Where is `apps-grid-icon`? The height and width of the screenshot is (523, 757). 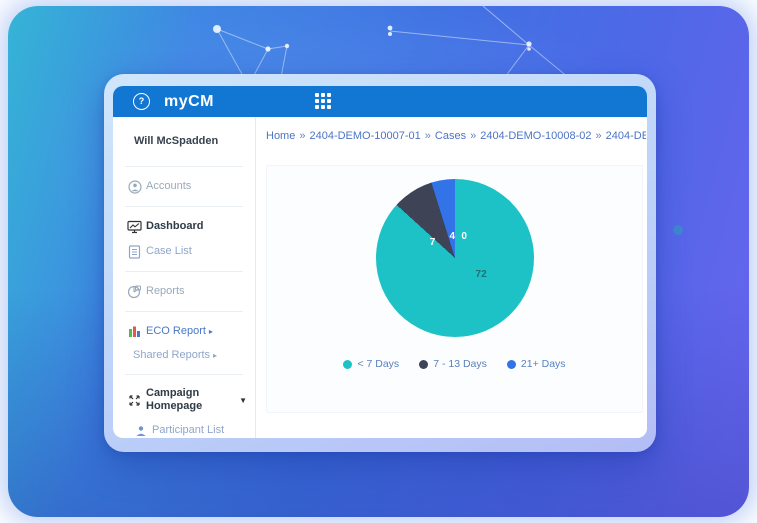 apps-grid-icon is located at coordinates (323, 101).